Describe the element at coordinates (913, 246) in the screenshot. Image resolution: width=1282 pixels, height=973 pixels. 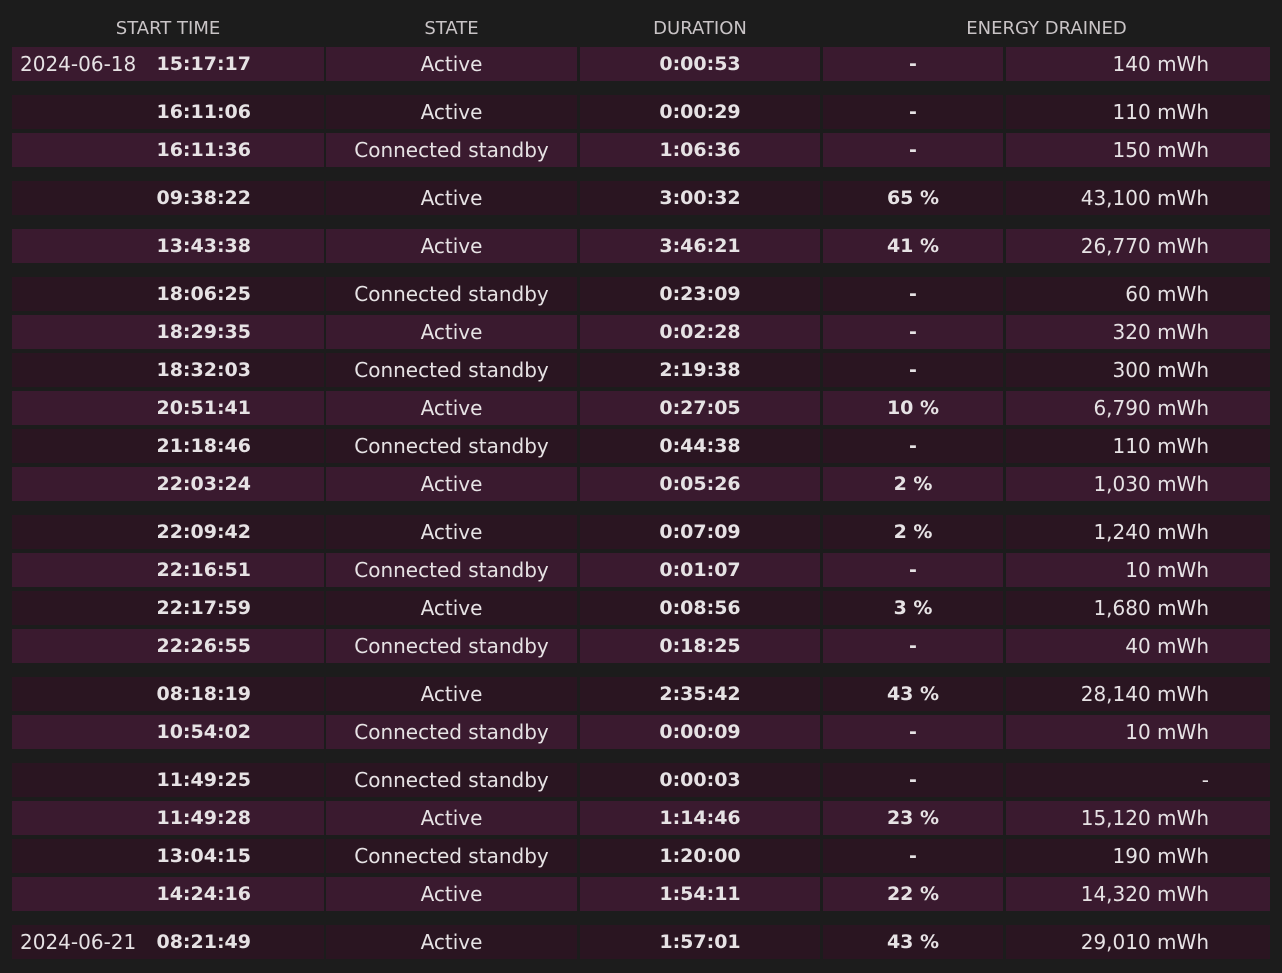
I see `percent-cell: 41 %` at that location.